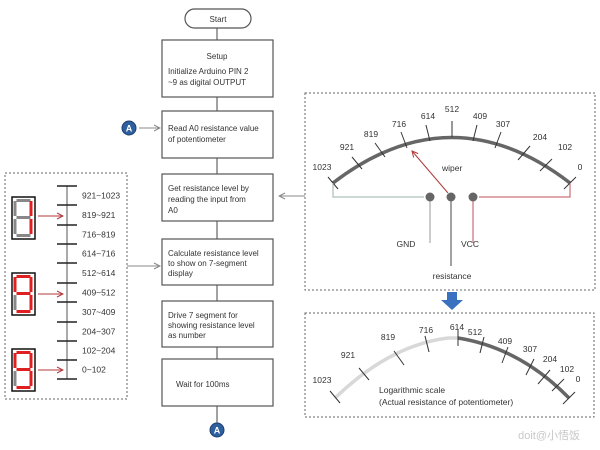 This screenshot has height=450, width=600. I want to click on svg-text: A0, so click(173, 210).